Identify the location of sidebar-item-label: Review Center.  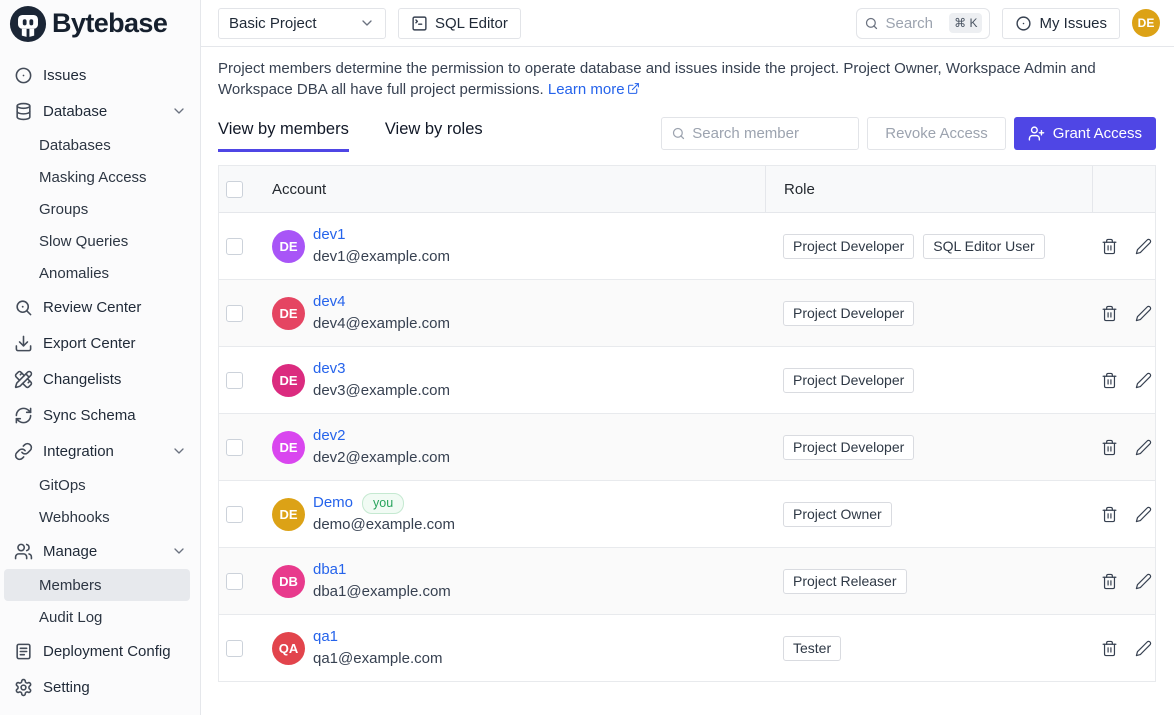
(92, 307).